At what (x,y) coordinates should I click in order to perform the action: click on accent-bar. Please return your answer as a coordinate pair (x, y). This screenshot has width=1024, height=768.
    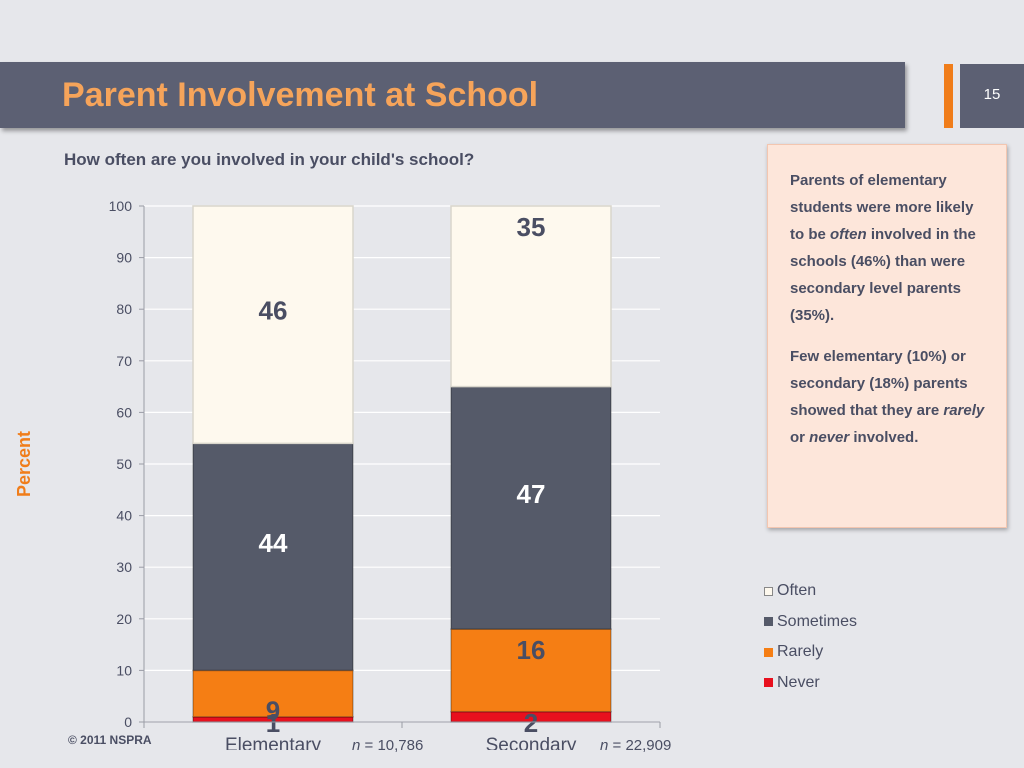
    Looking at the image, I should click on (948, 96).